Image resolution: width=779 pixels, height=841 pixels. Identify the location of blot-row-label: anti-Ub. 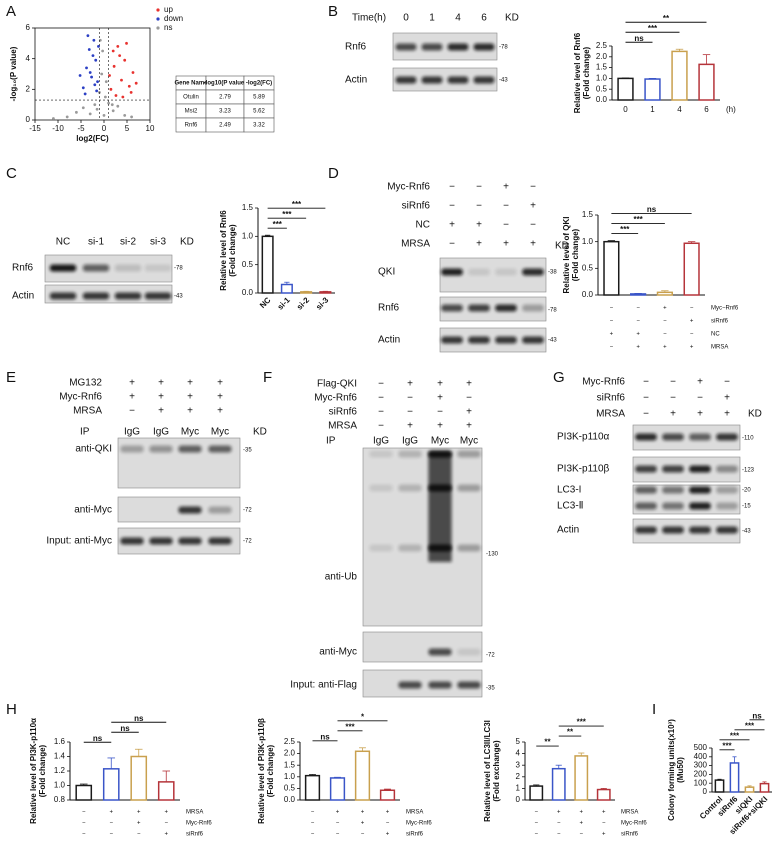
(341, 577).